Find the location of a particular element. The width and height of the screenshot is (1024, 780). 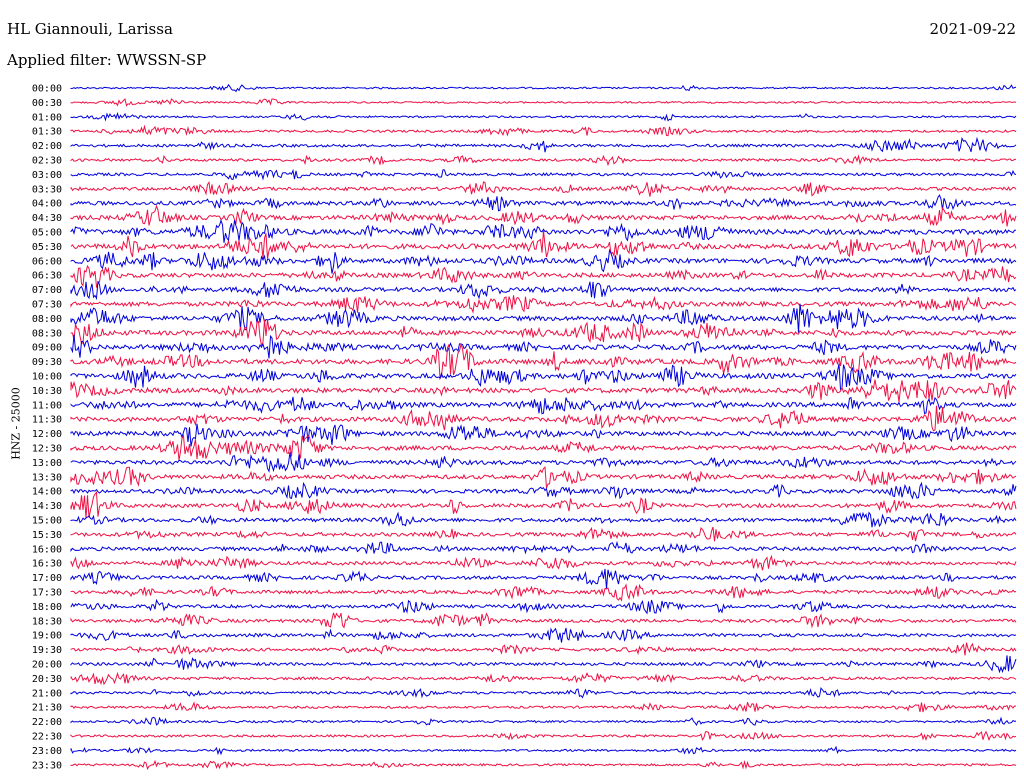

row-label-2330: 23:30 is located at coordinates (47, 765).